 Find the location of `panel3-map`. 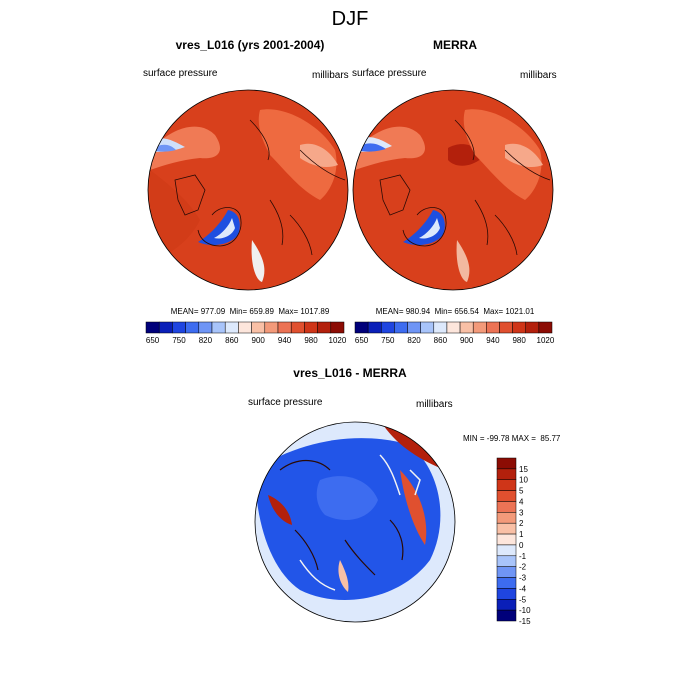

panel3-map is located at coordinates (355, 522).